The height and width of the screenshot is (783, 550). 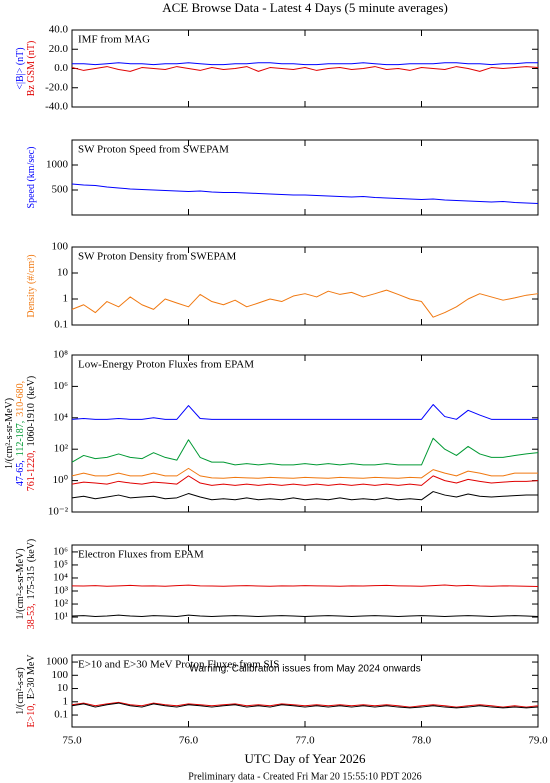 I want to click on y-tick-label: 10⁻², so click(x=58, y=512).